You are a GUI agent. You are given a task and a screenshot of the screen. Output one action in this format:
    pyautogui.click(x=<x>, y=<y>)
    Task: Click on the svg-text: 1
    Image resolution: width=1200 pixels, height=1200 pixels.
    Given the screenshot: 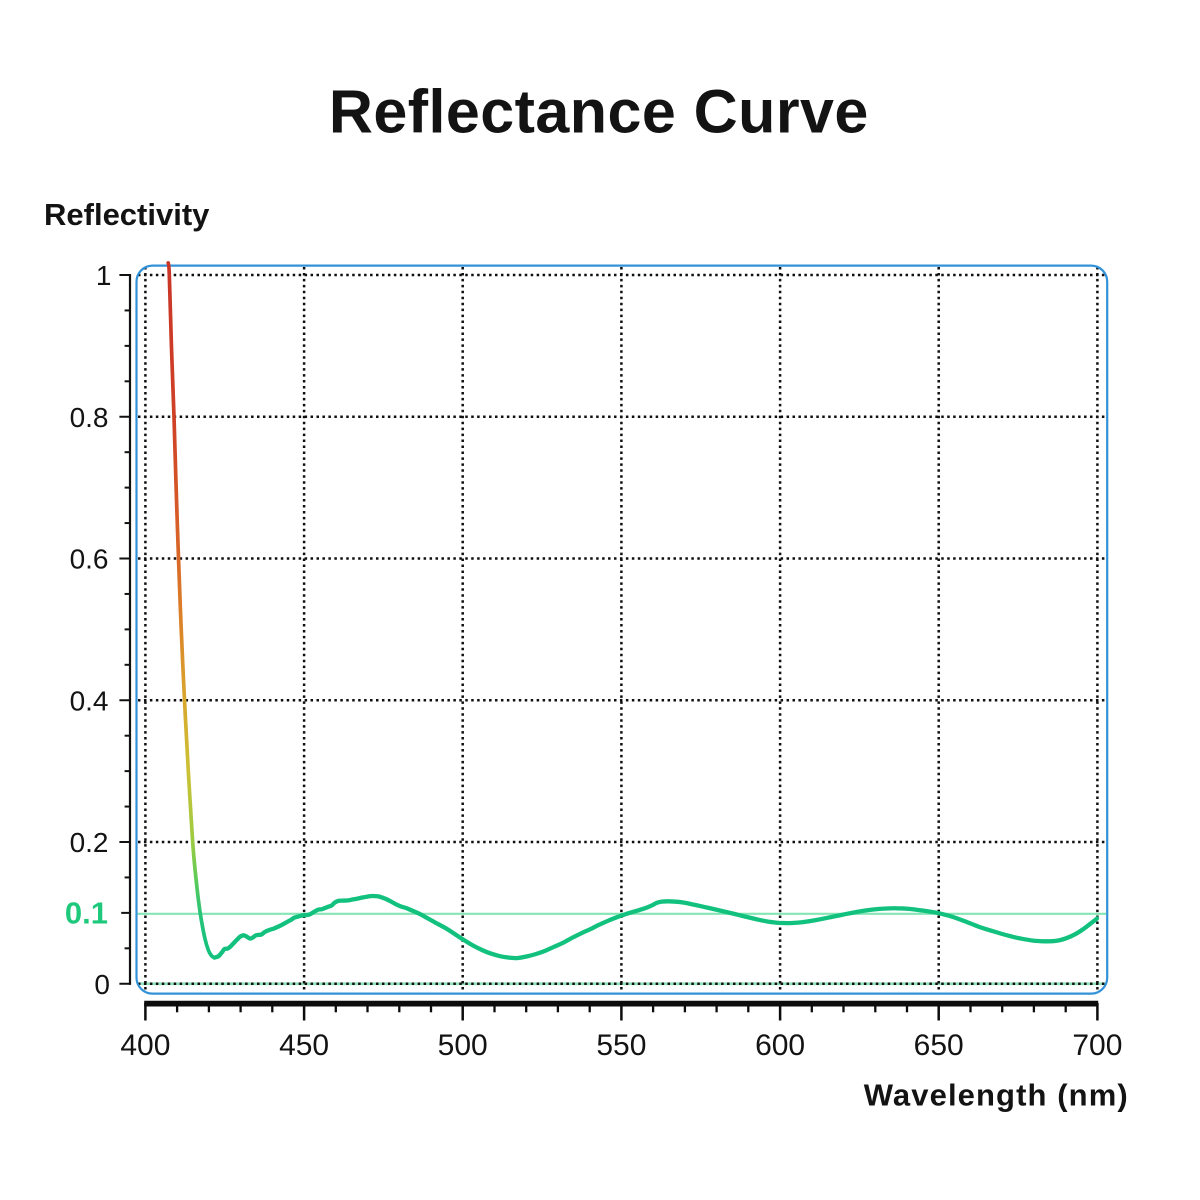 What is the action you would take?
    pyautogui.click(x=104, y=275)
    